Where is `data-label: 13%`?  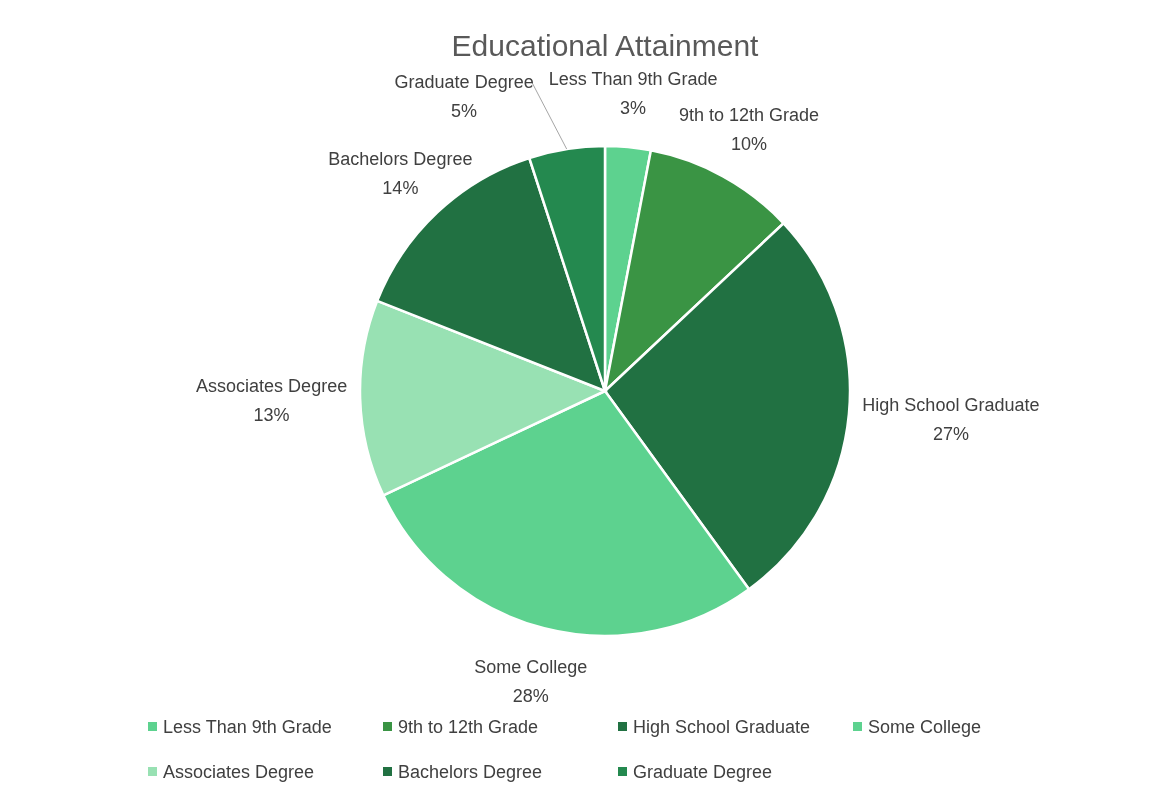 data-label: 13% is located at coordinates (271, 415).